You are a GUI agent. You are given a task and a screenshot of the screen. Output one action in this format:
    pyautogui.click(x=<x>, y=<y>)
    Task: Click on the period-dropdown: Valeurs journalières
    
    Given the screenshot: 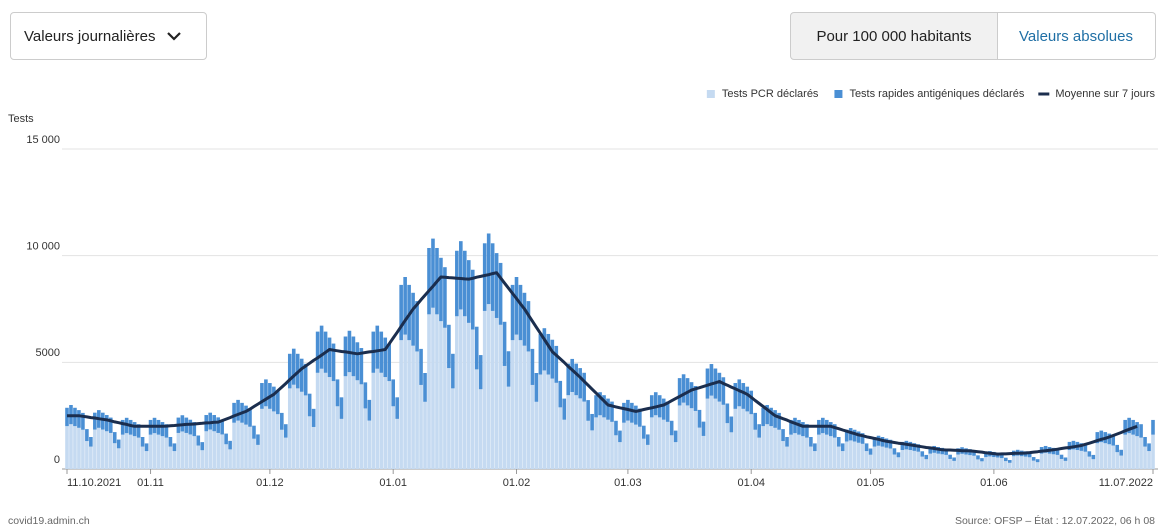 What is the action you would take?
    pyautogui.click(x=108, y=36)
    